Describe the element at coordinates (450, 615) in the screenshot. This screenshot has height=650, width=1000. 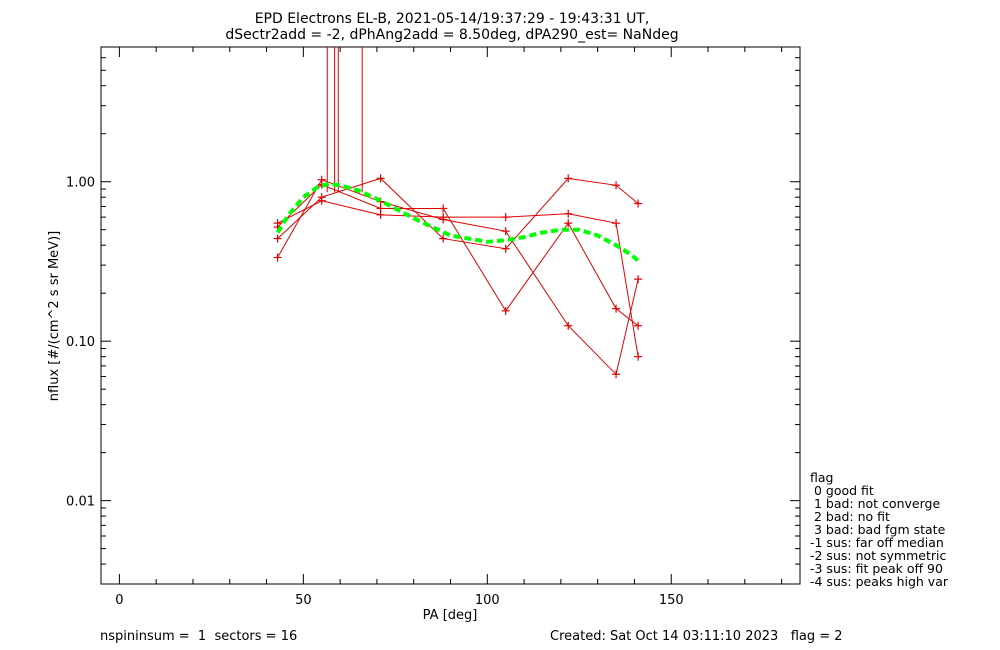
I see `x-axis-label: PA [deg]` at that location.